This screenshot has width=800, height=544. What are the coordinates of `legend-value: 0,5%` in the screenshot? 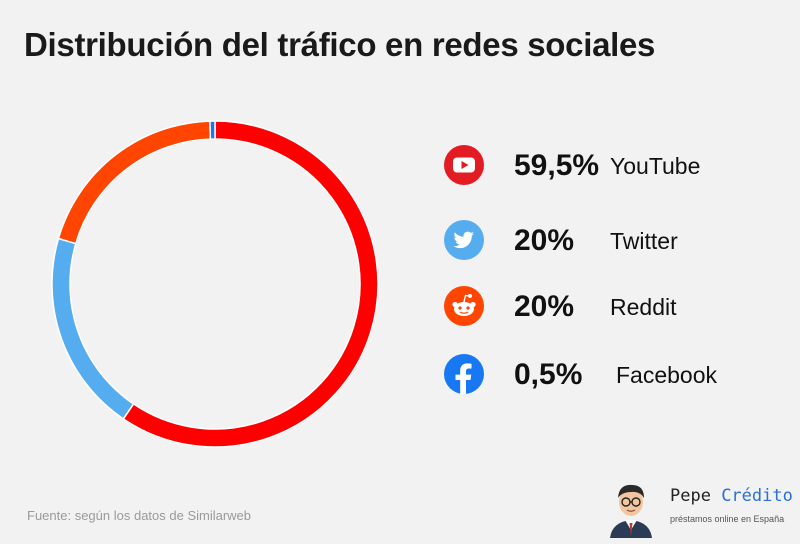 It's located at (548, 374).